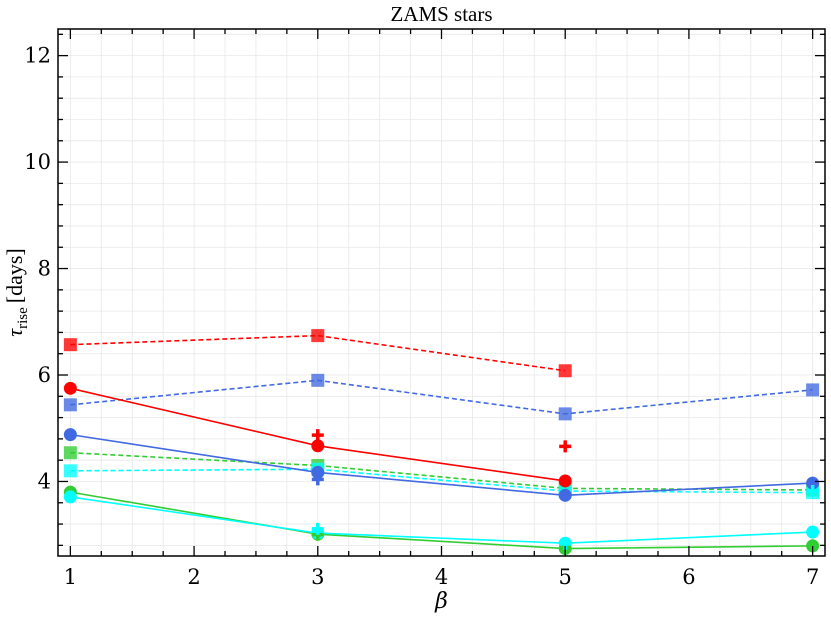 The image size is (831, 617). Describe the element at coordinates (441, 577) in the screenshot. I see `x-tick-label: 4` at that location.